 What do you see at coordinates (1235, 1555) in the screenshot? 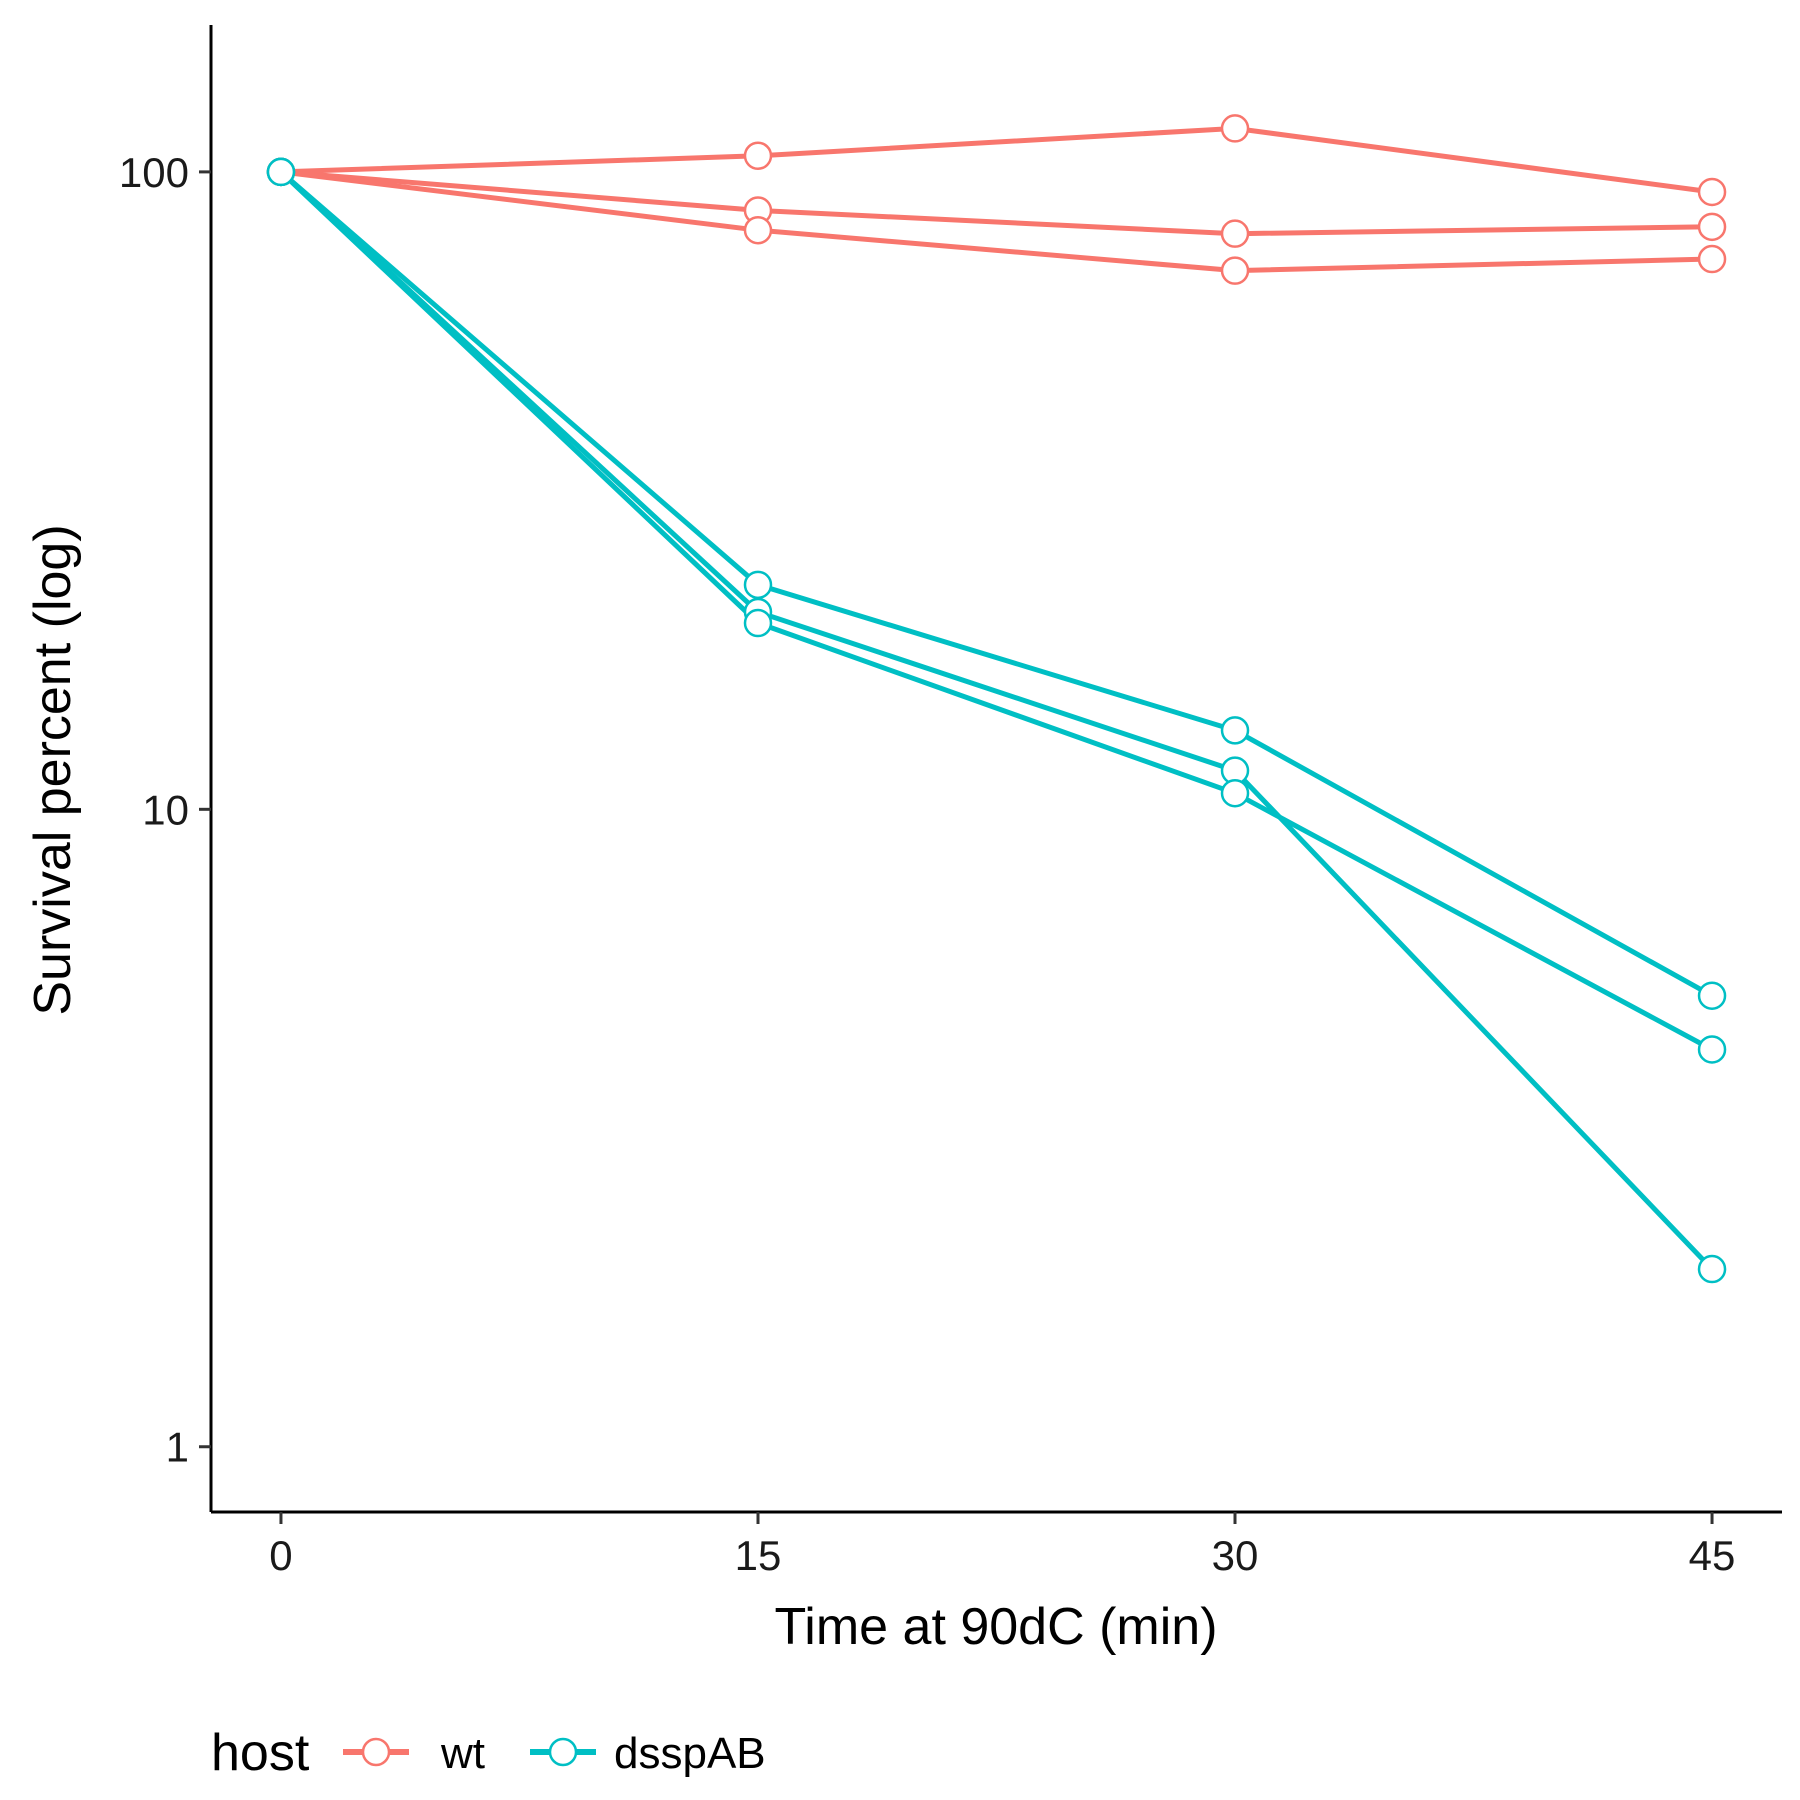
I see `x-tick-label: 30` at bounding box center [1235, 1555].